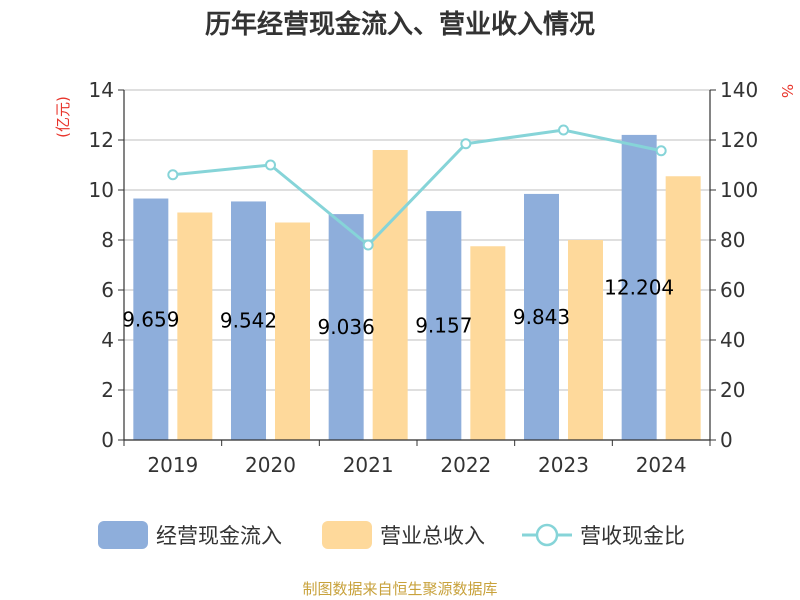  I want to click on right-tick-label: 100, so click(739, 190).